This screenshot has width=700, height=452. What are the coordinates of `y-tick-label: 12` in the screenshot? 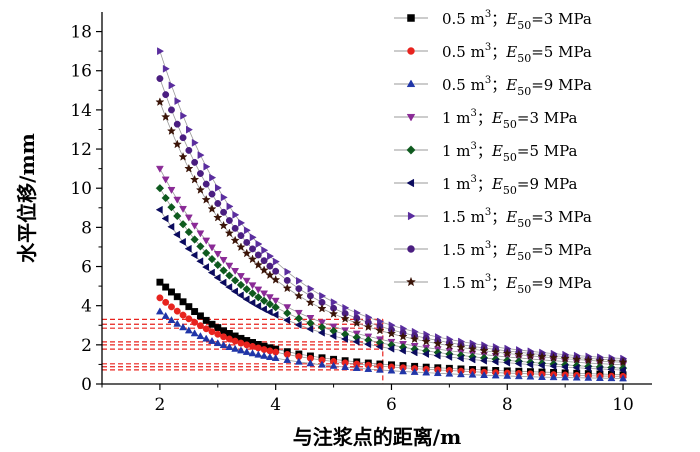 It's located at (81, 150).